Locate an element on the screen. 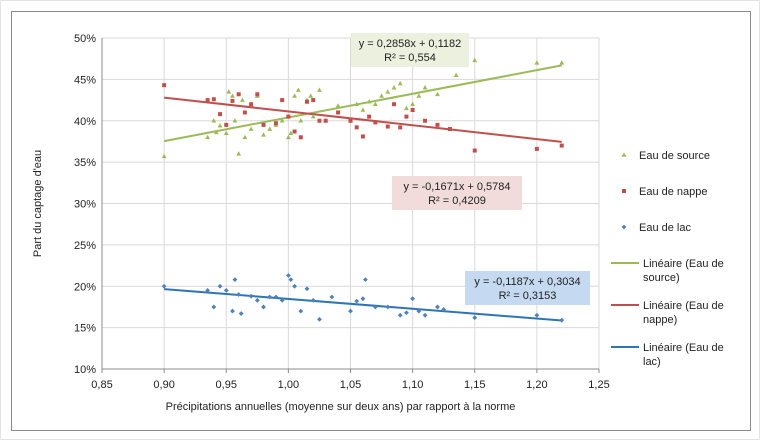  legend-item-2: Eau de lac is located at coordinates (656, 228).